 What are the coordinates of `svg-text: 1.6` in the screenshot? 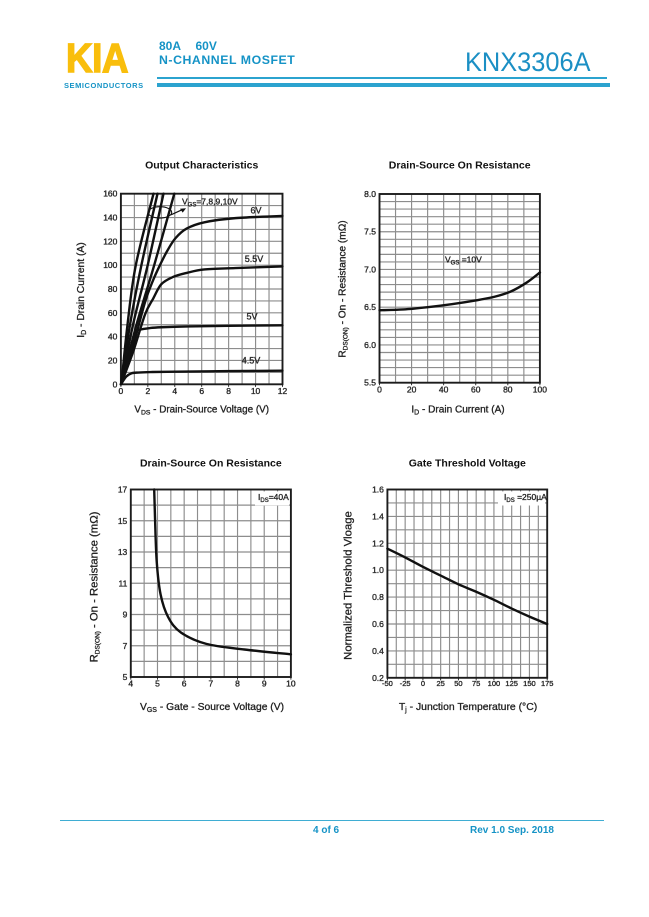 It's located at (378, 490).